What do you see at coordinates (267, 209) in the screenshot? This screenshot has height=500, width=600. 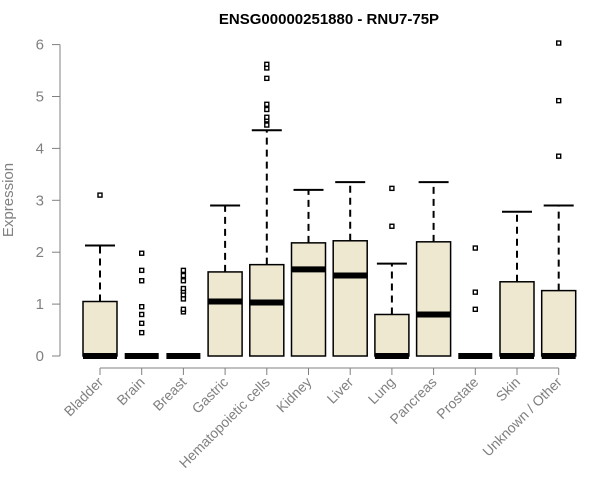 I see `box-hematopoietic-cells` at bounding box center [267, 209].